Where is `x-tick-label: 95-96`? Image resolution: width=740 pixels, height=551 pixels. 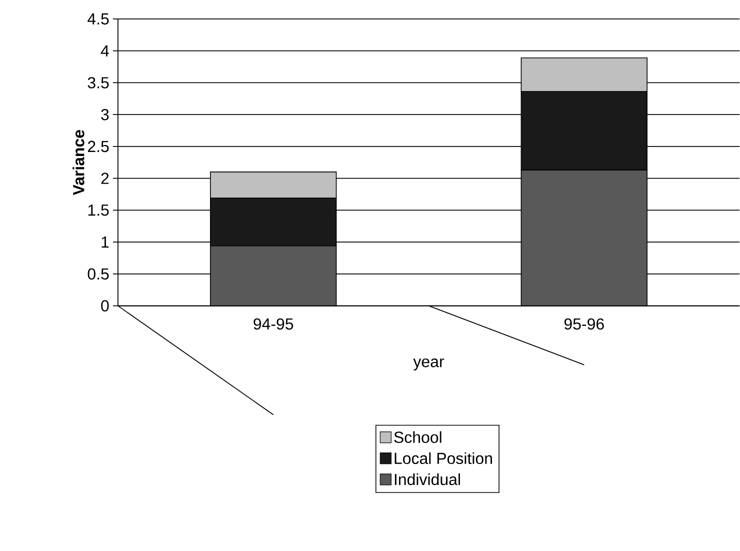 x-tick-label: 95-96 is located at coordinates (584, 324).